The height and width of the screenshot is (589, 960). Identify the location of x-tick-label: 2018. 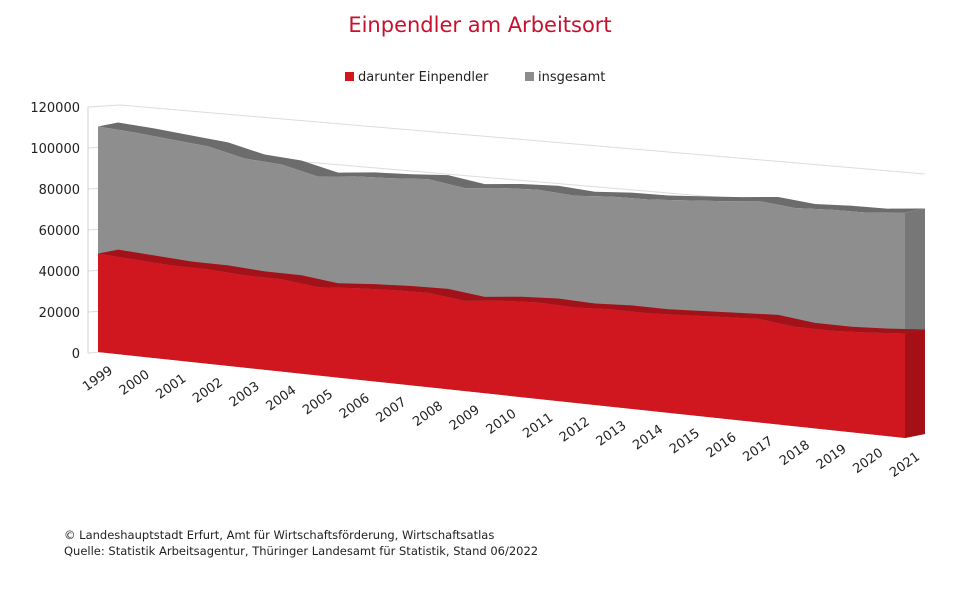
(795, 453).